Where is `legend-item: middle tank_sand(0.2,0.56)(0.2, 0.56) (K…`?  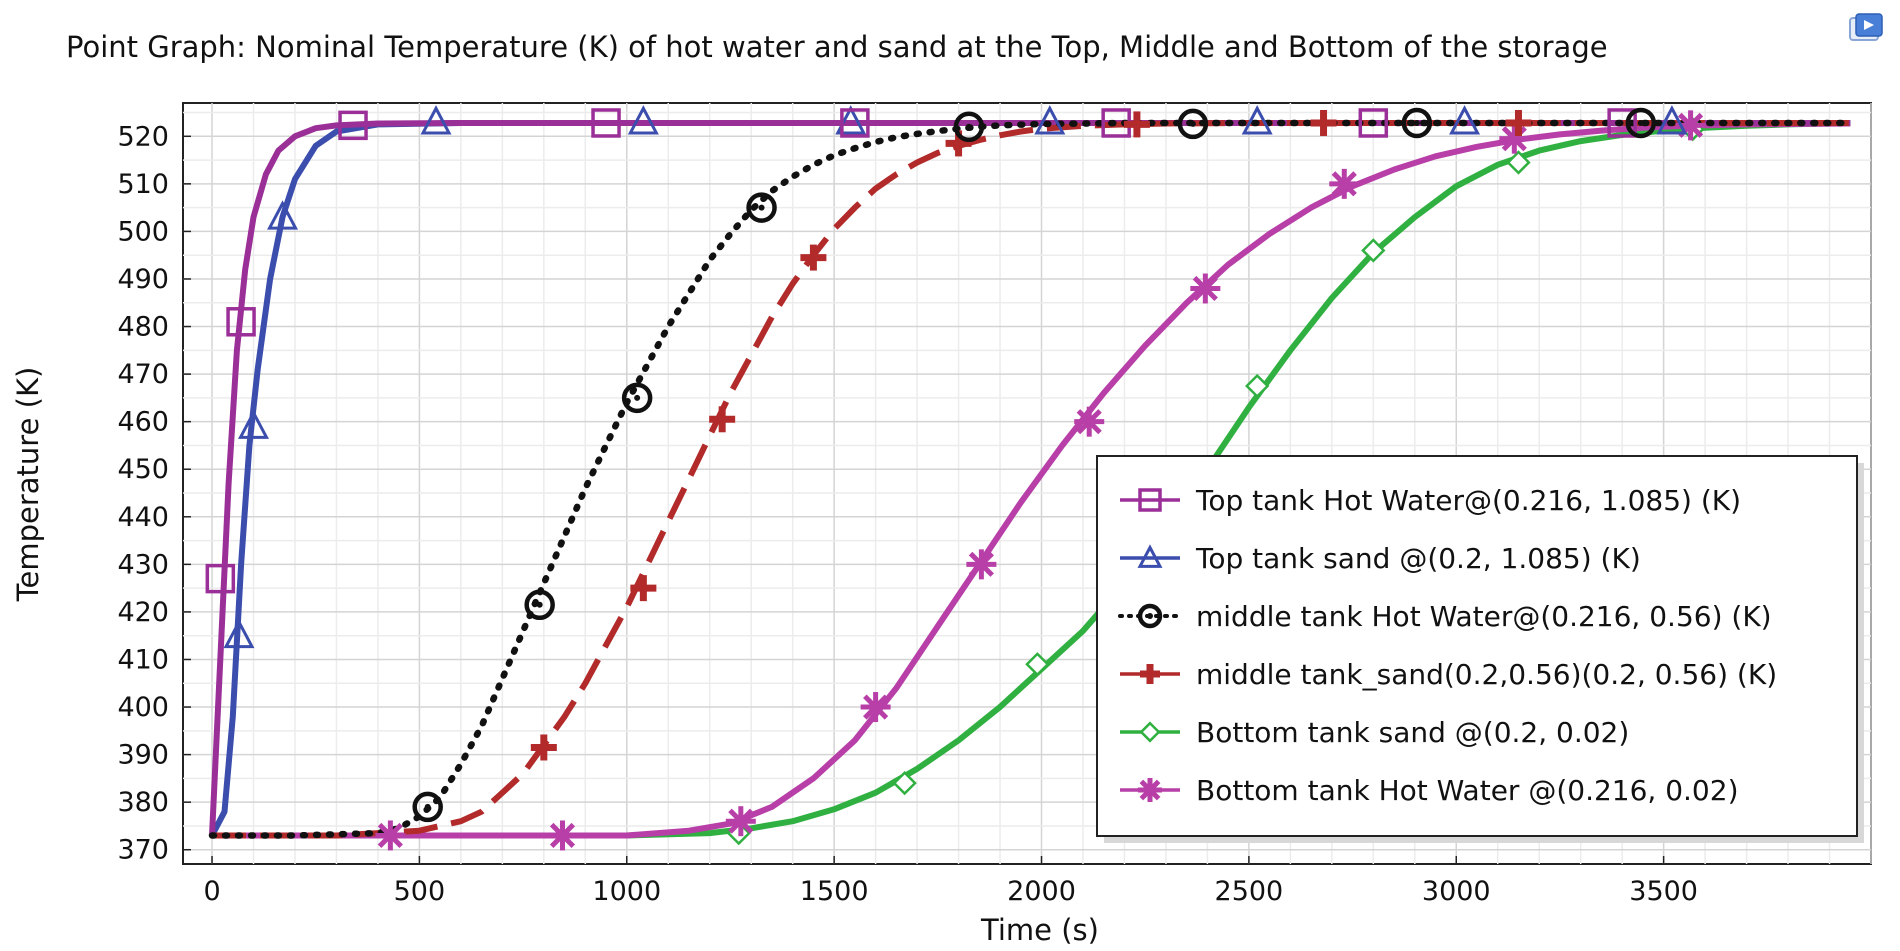
legend-item: middle tank_sand(0.2,0.56)(0.2, 0.56) (K… is located at coordinates (1448, 674).